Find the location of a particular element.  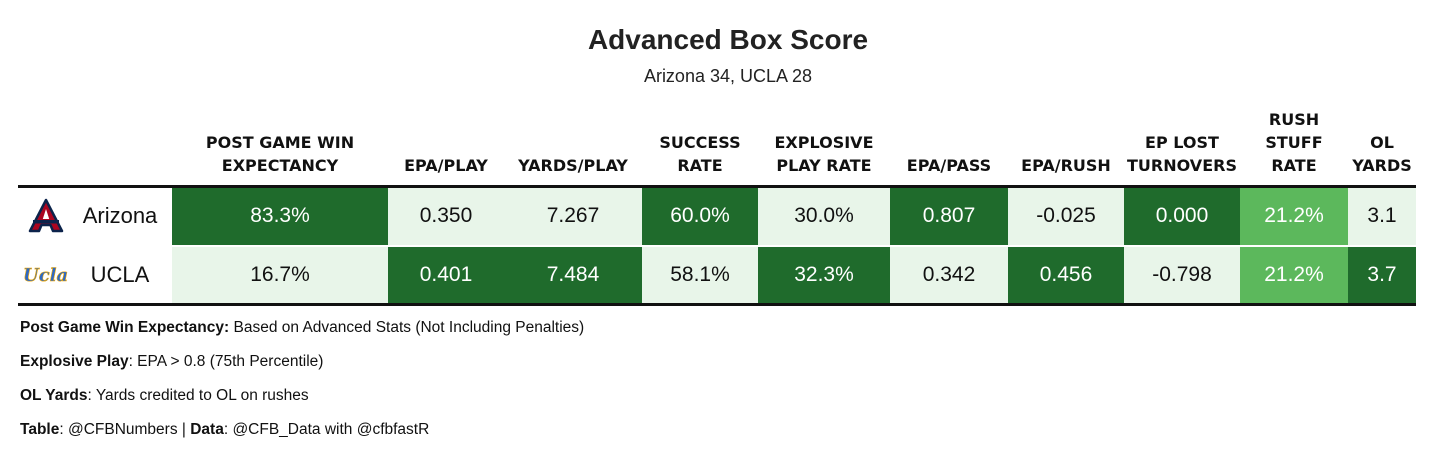

cell-ep_lost: 0.000 is located at coordinates (1182, 216).